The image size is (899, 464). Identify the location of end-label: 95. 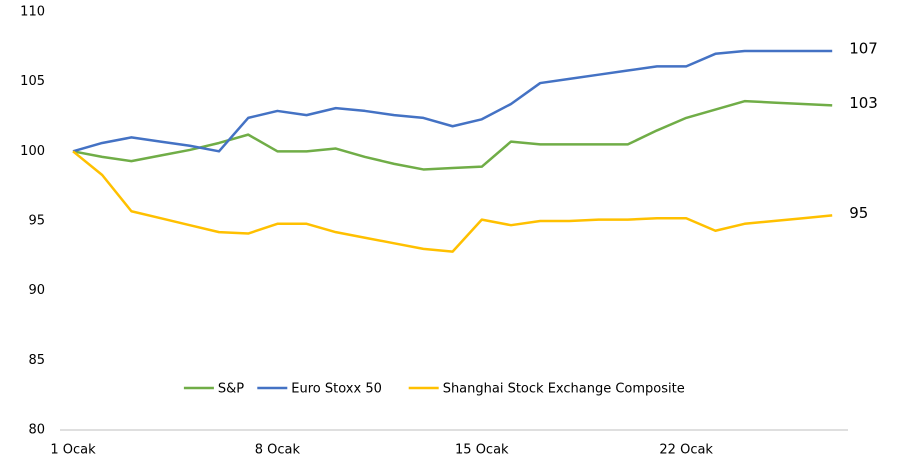
(858, 213).